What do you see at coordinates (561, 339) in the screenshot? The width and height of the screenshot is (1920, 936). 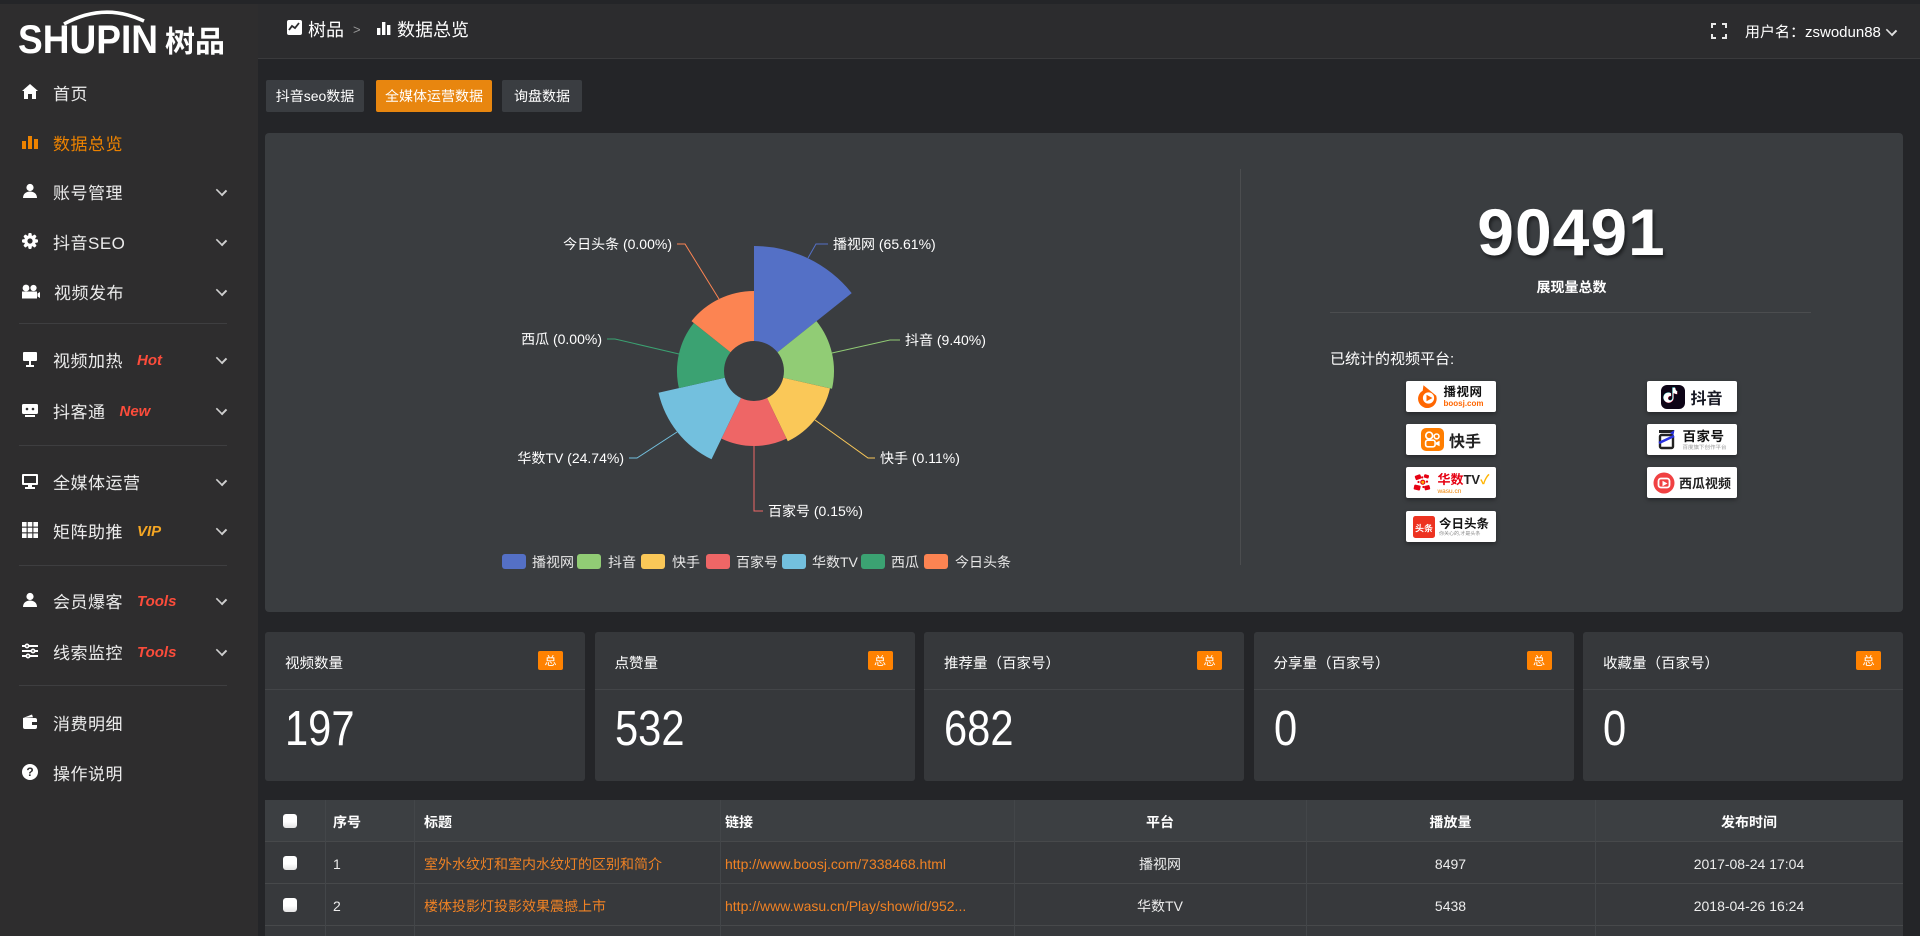 I see `svg-text: 西瓜 (0.00%)` at bounding box center [561, 339].